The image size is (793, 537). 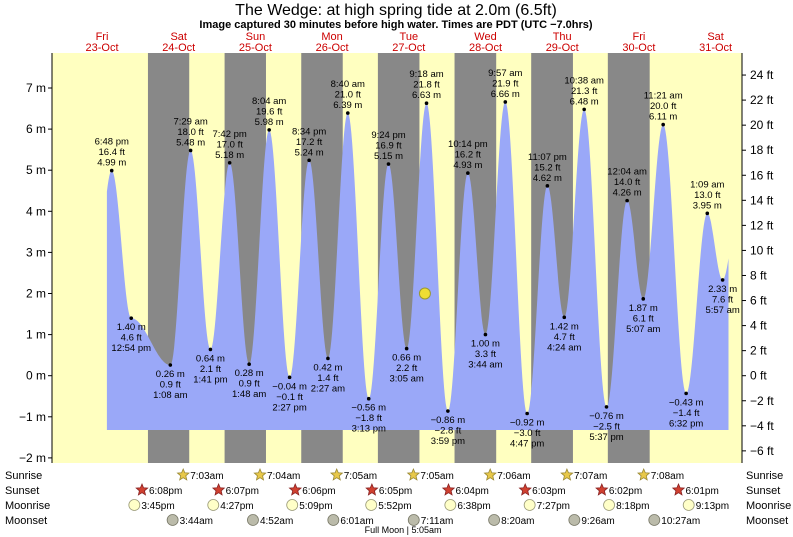 I want to click on moonrise-time: 7:27pm, so click(x=553, y=506).